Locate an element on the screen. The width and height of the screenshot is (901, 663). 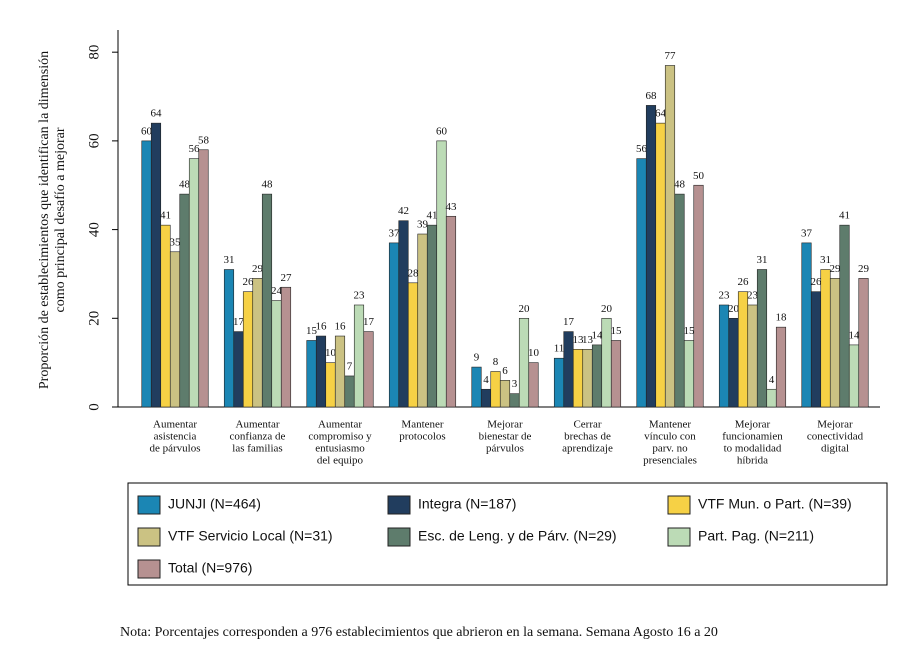
x-tick-label: de párvulos is located at coordinates (174, 449).